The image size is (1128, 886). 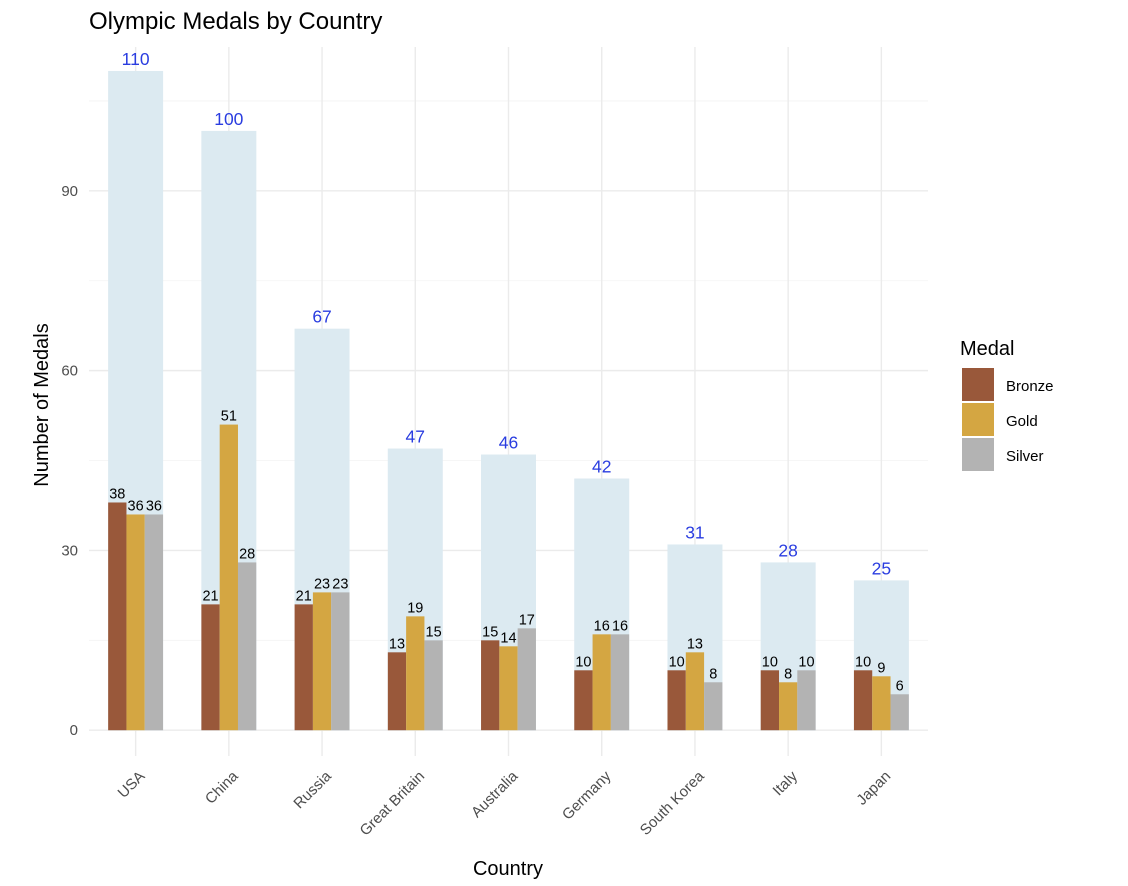 I want to click on legend: Medal Bronze Gold Silver, so click(x=1007, y=404).